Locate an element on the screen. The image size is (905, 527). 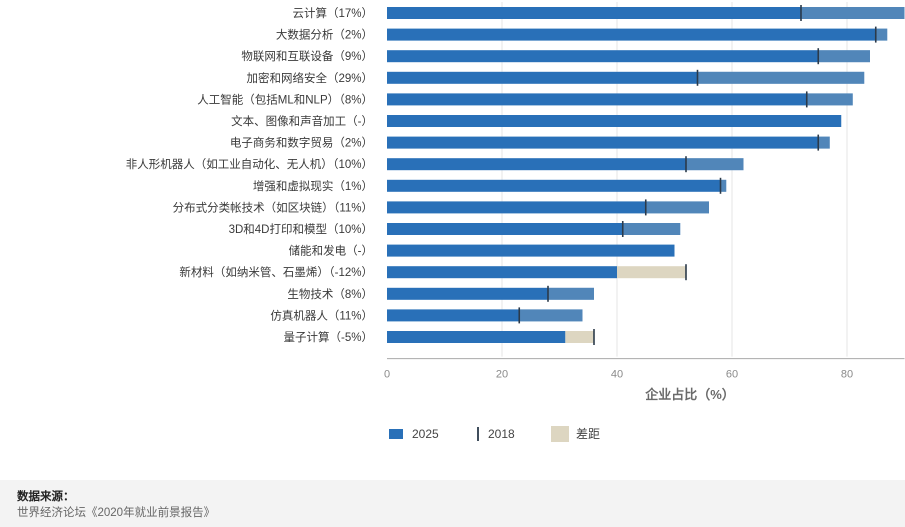
category-label: 仿真机器人（11%） is located at coordinates (321, 315).